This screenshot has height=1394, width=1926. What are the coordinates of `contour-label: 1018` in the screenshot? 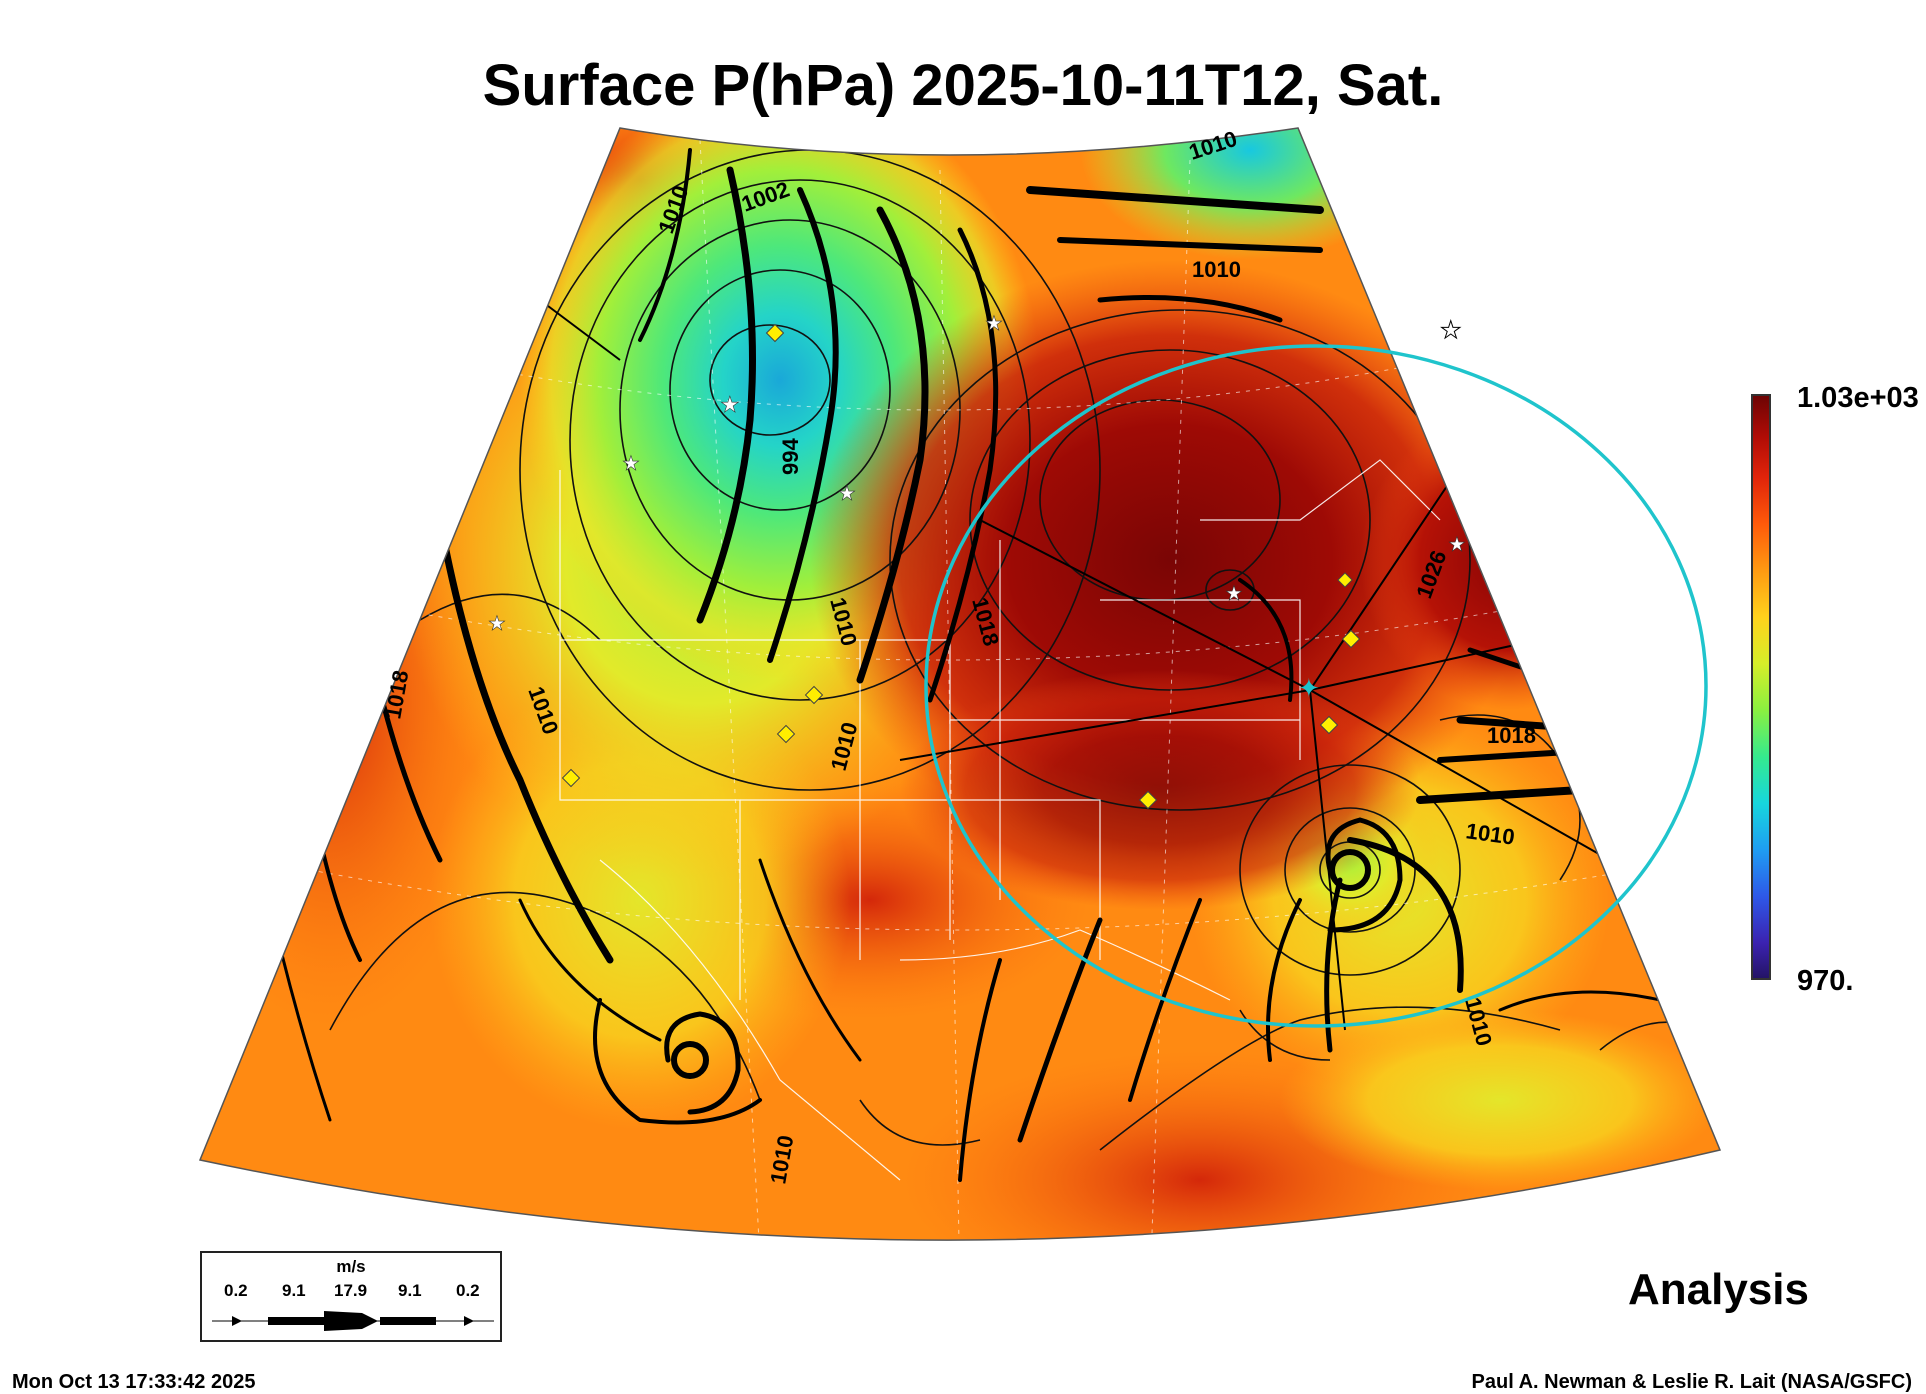 It's located at (1511, 735).